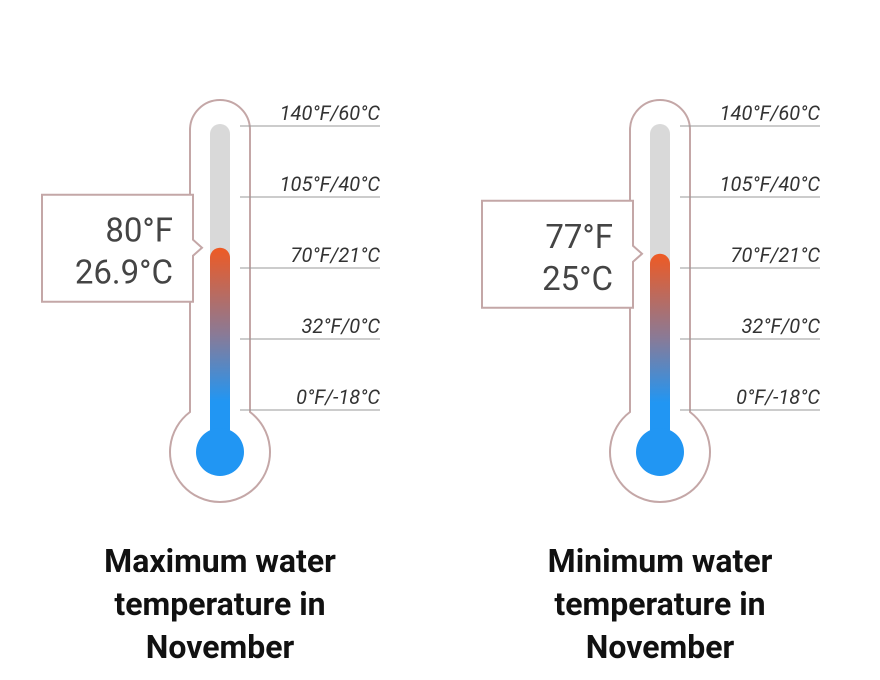 The image size is (880, 680). I want to click on value-label: 25°C, so click(577, 279).